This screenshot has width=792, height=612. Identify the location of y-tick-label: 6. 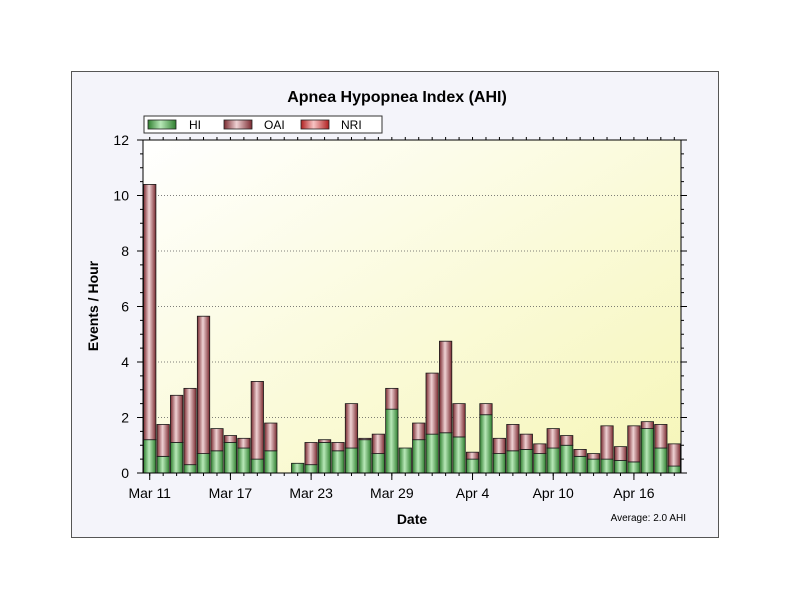
(125, 307).